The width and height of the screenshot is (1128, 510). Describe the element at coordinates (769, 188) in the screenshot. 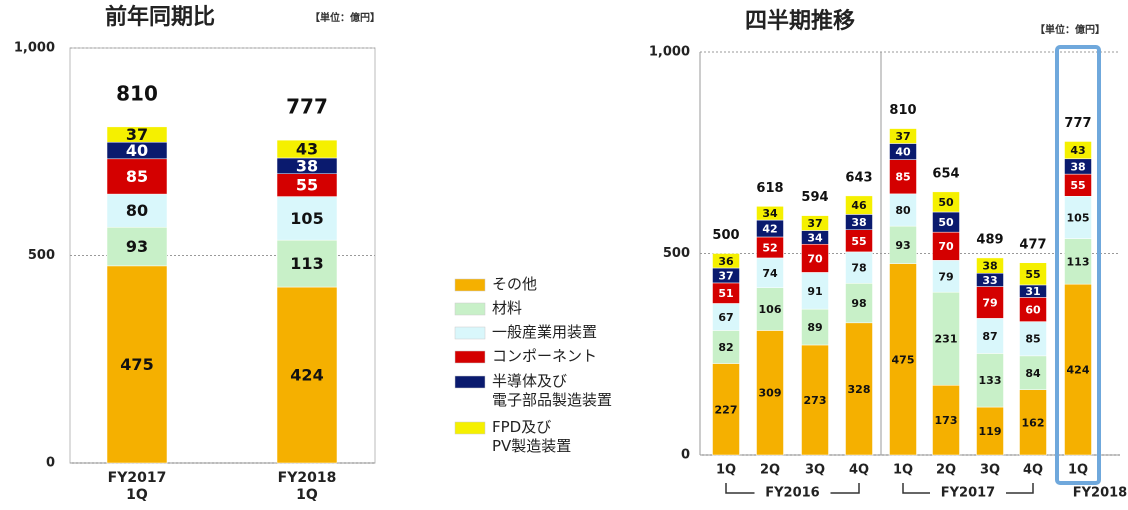

I see `total-label: 618` at that location.